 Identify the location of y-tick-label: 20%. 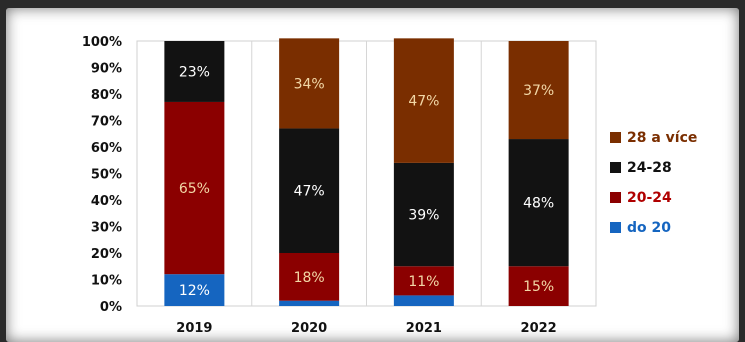
(106, 254).